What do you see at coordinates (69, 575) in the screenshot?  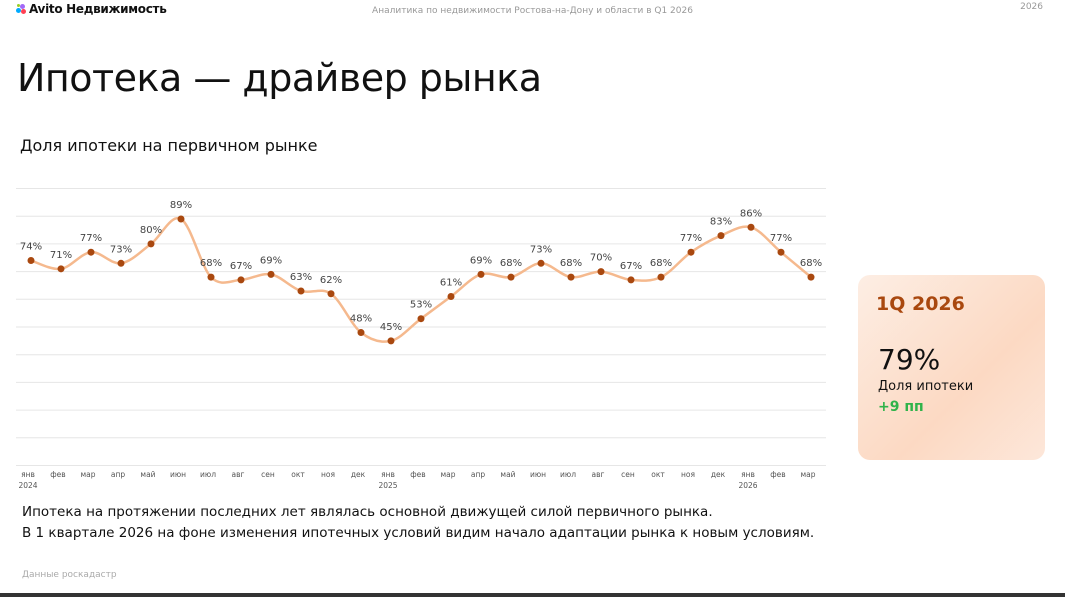 I see `source-note: Данные роскадастр` at bounding box center [69, 575].